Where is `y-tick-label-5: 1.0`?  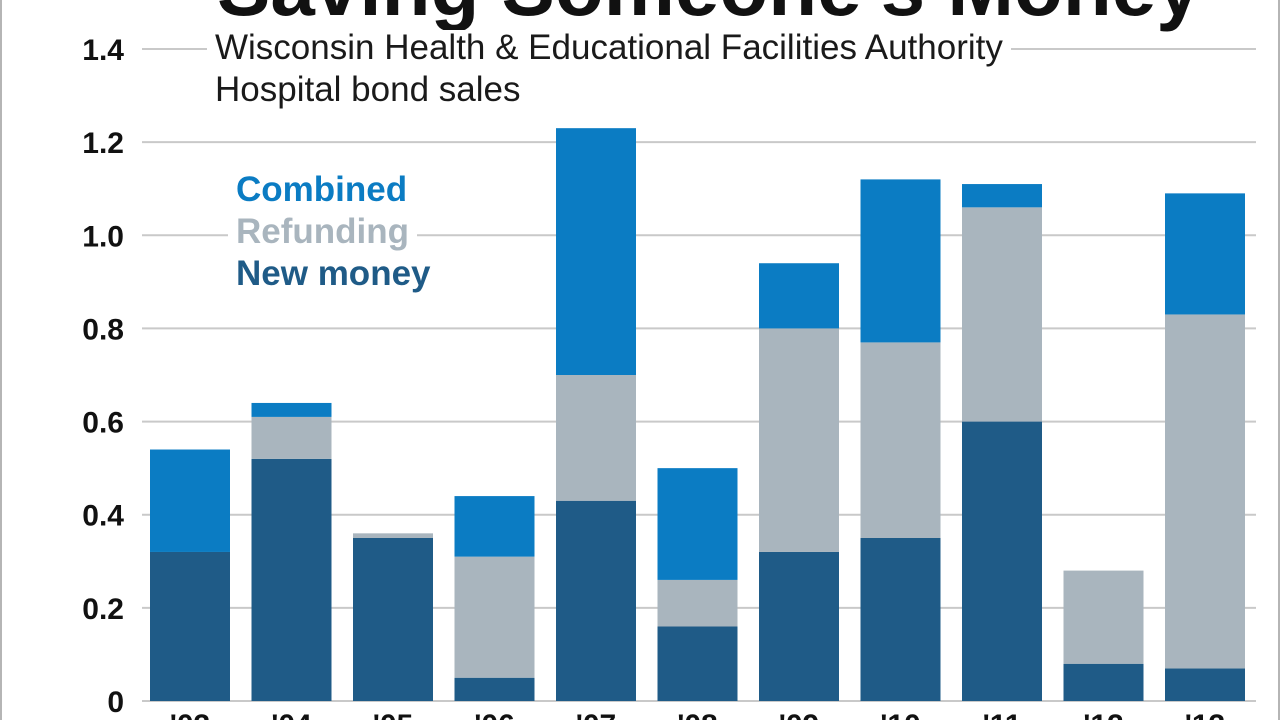
y-tick-label-5: 1.0 is located at coordinates (103, 236).